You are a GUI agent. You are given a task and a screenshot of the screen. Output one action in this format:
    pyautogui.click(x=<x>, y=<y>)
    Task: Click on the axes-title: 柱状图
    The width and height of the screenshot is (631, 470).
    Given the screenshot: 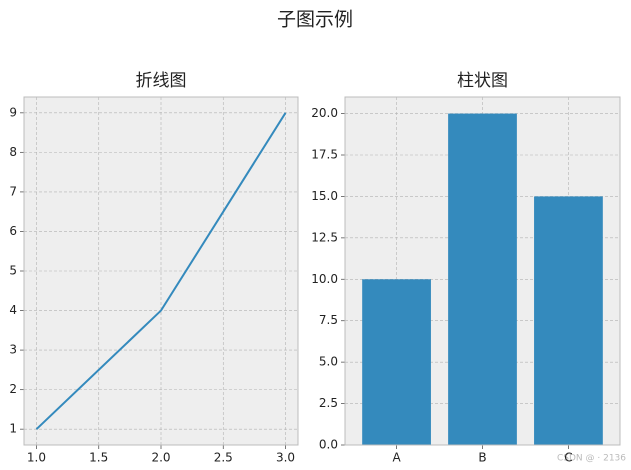 What is the action you would take?
    pyautogui.click(x=482, y=81)
    